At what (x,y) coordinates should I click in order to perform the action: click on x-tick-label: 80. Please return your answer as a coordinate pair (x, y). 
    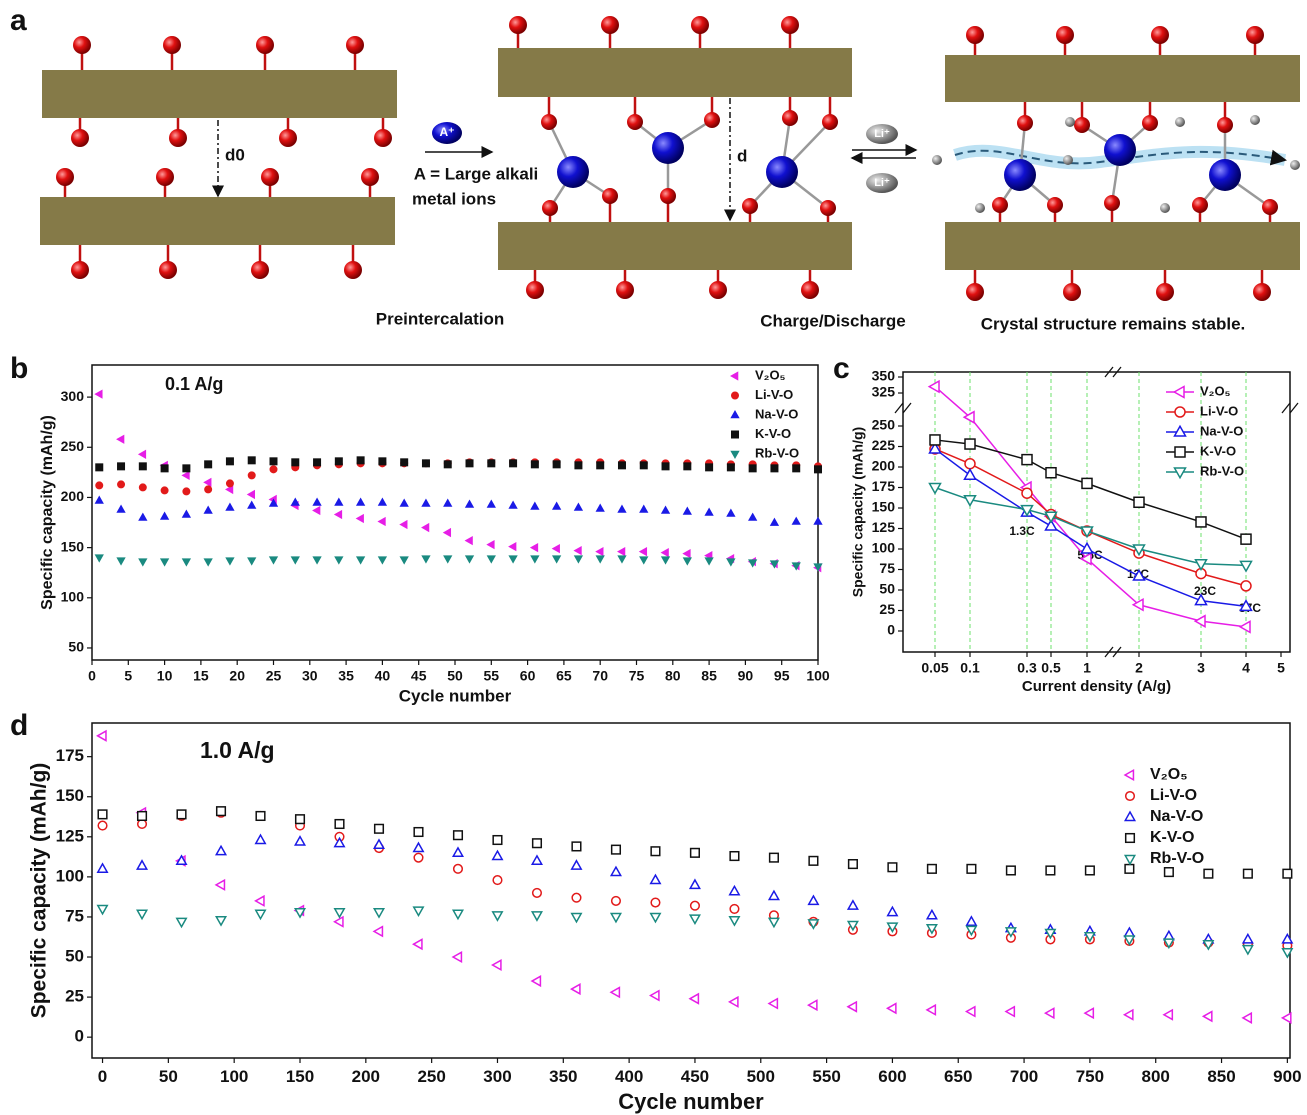
    Looking at the image, I should click on (673, 675).